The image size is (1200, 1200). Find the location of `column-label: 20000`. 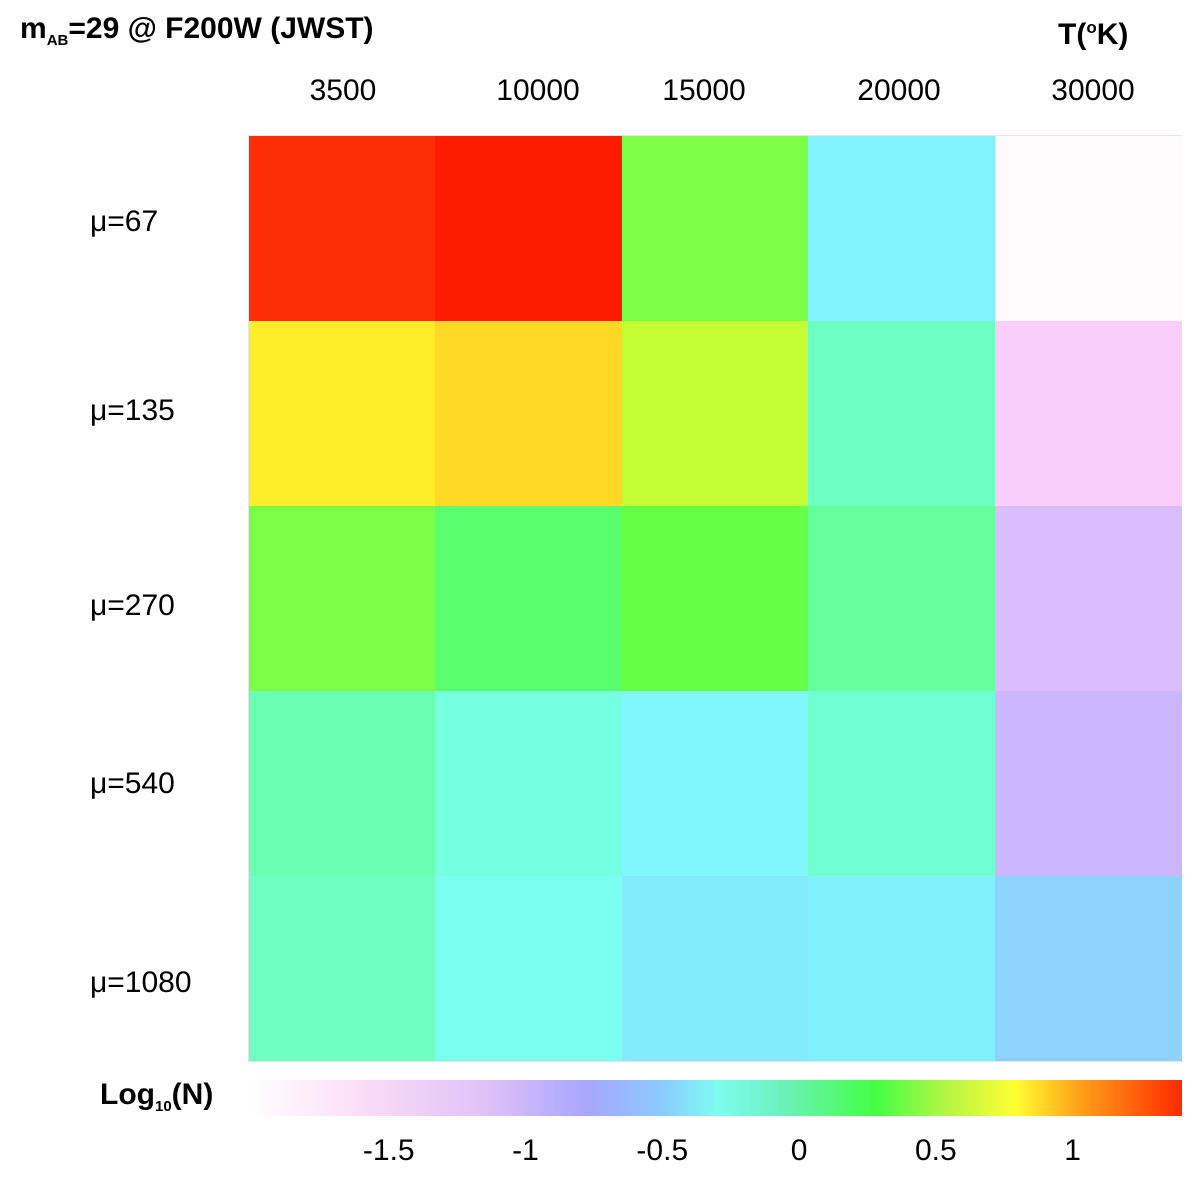

column-label: 20000 is located at coordinates (899, 90).